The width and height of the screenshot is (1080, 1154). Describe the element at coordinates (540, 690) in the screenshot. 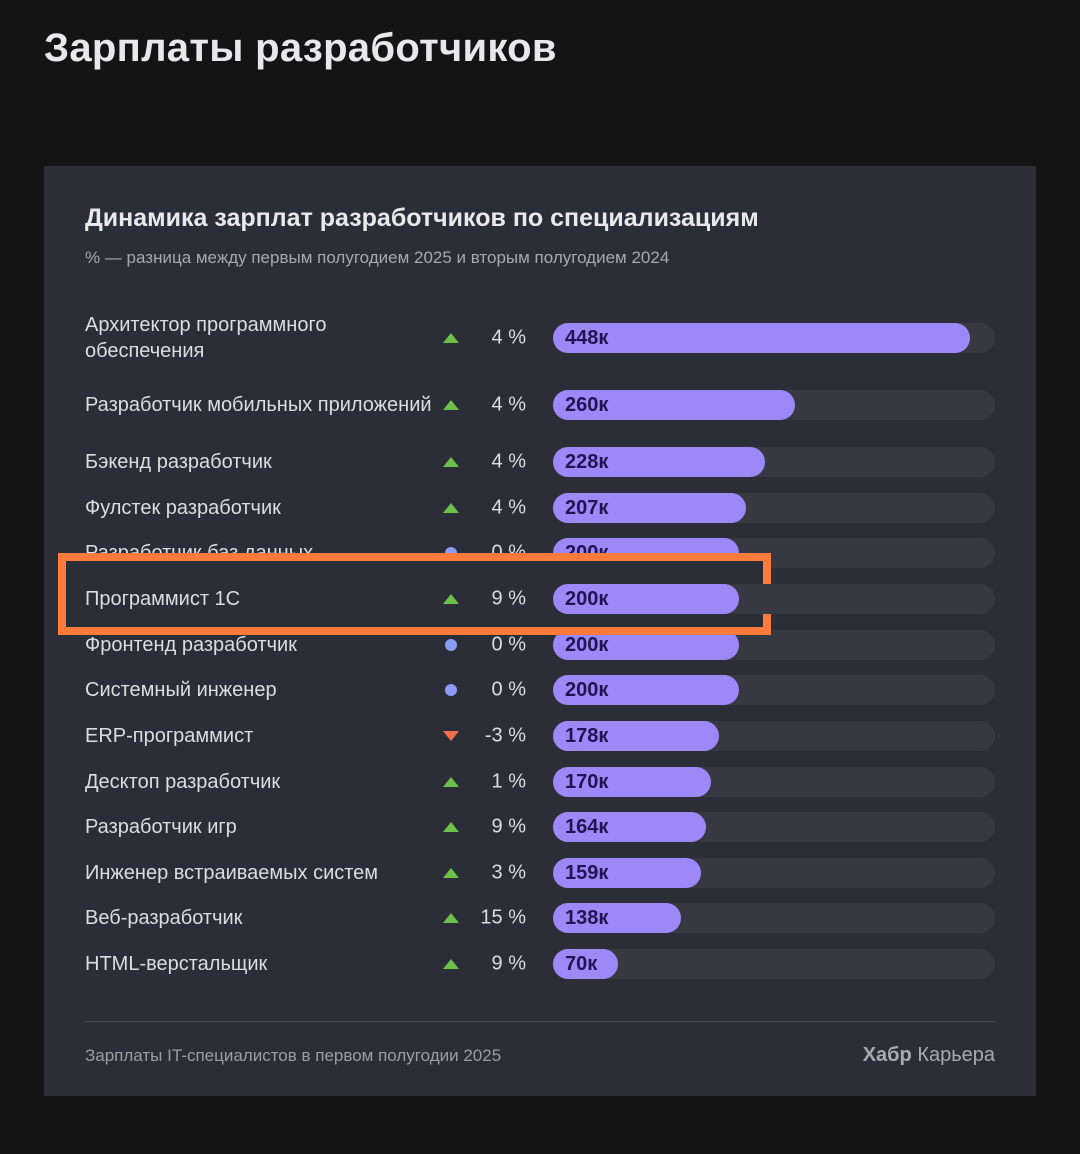

I see `bar-row: Системный инженер 0 % 200к` at that location.